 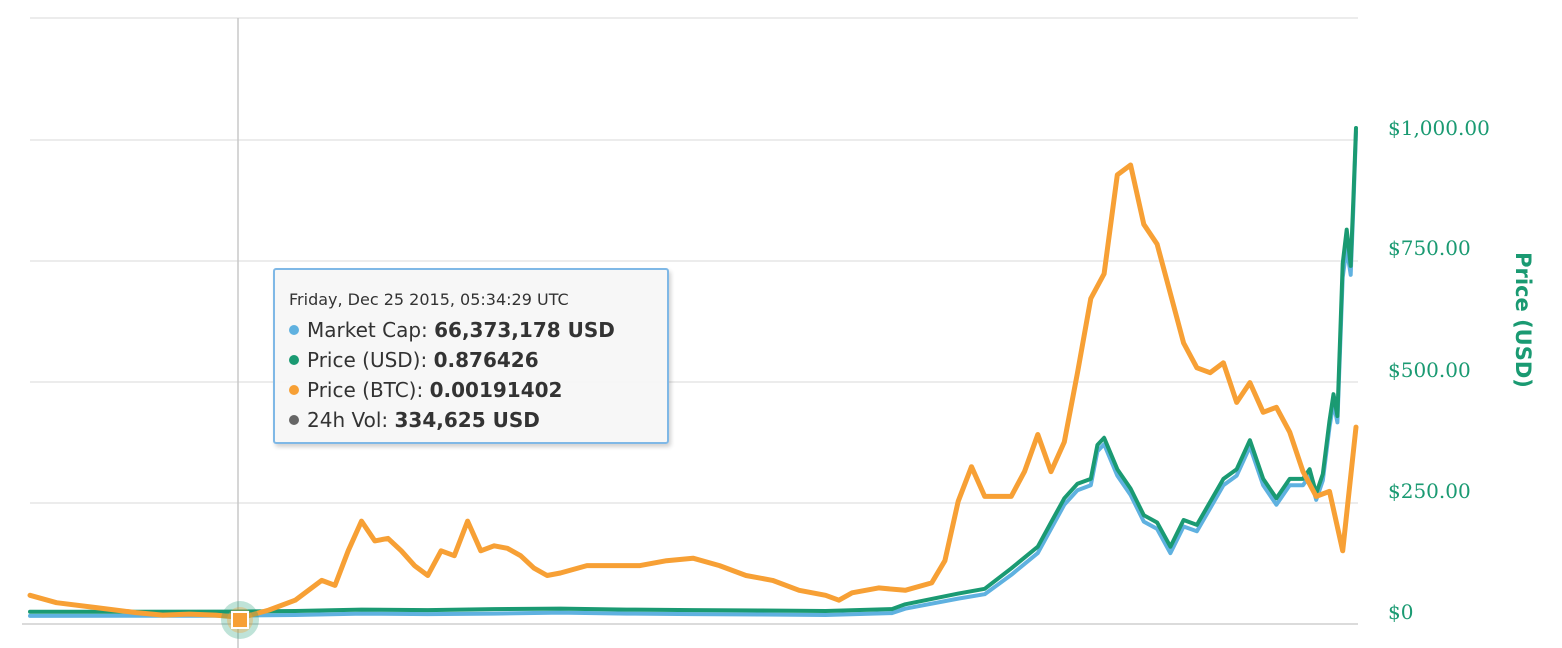 I want to click on tooltip-label: Price (BTC):, so click(x=365, y=390).